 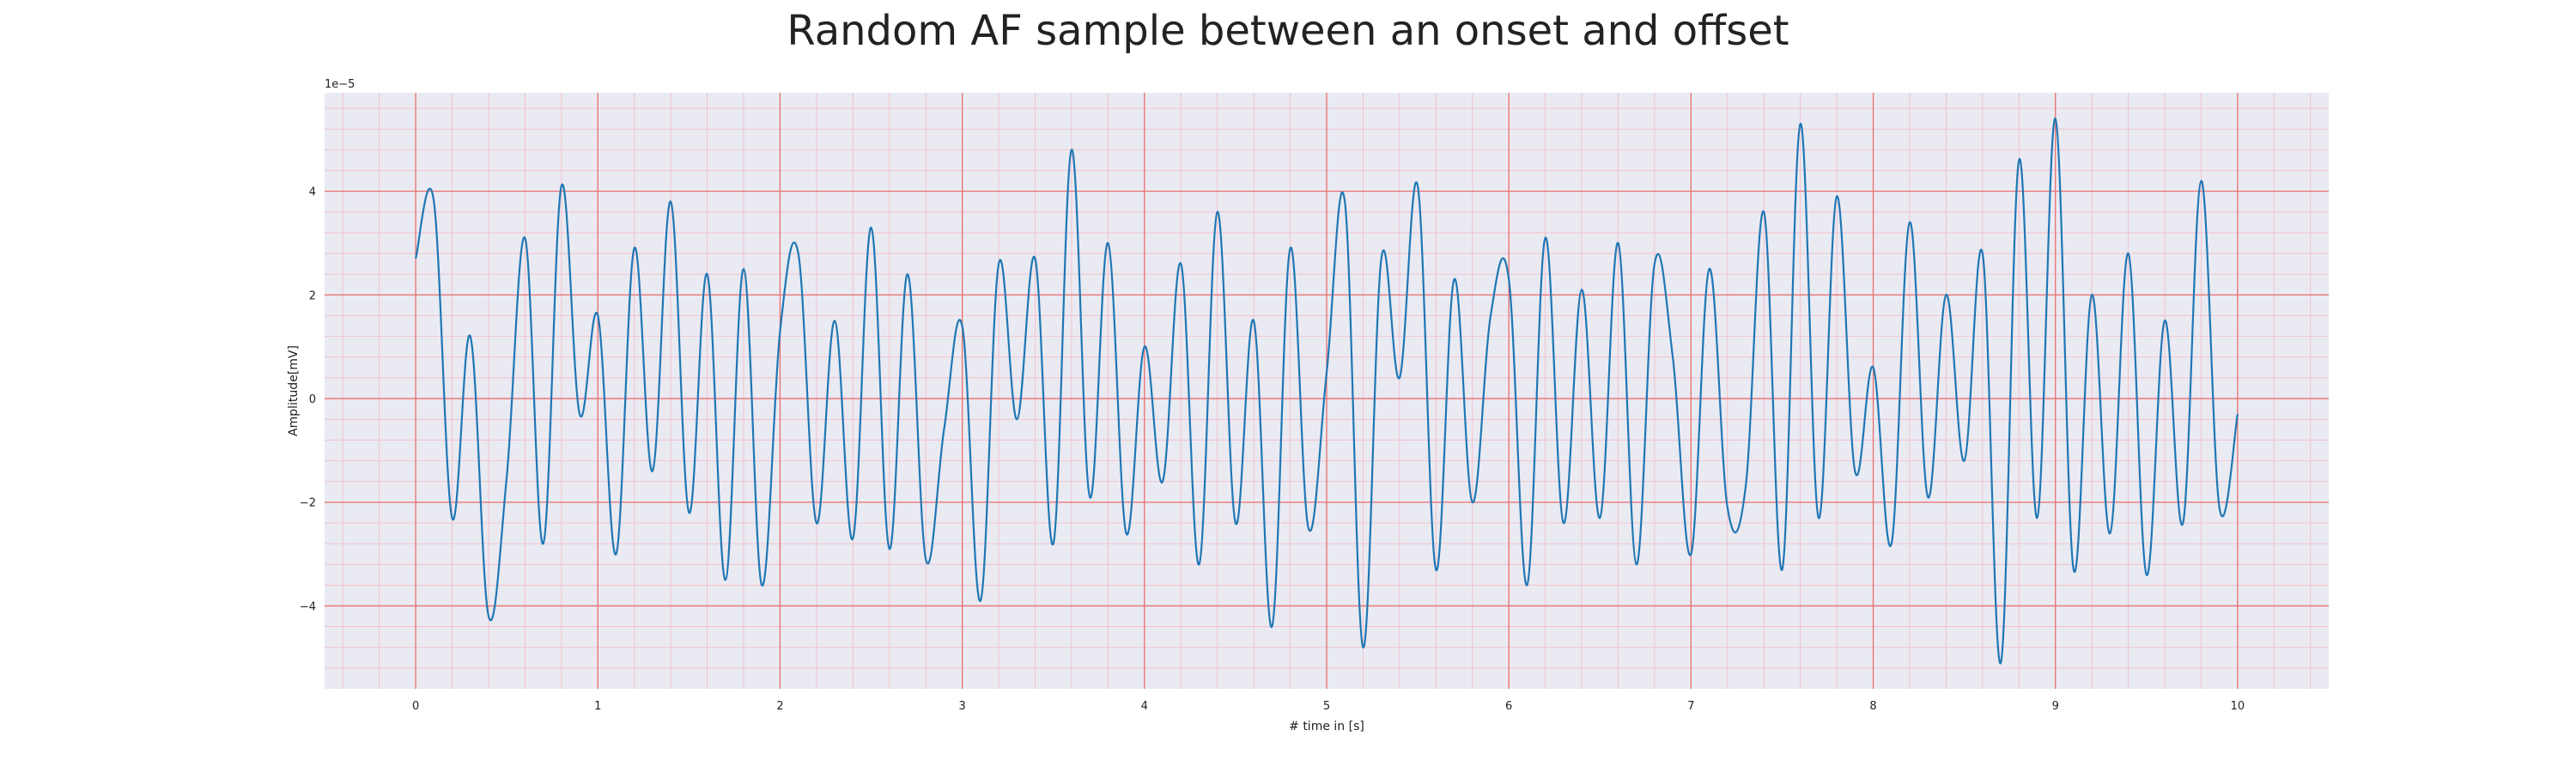 What do you see at coordinates (415, 706) in the screenshot?
I see `x-tick-label: 0` at bounding box center [415, 706].